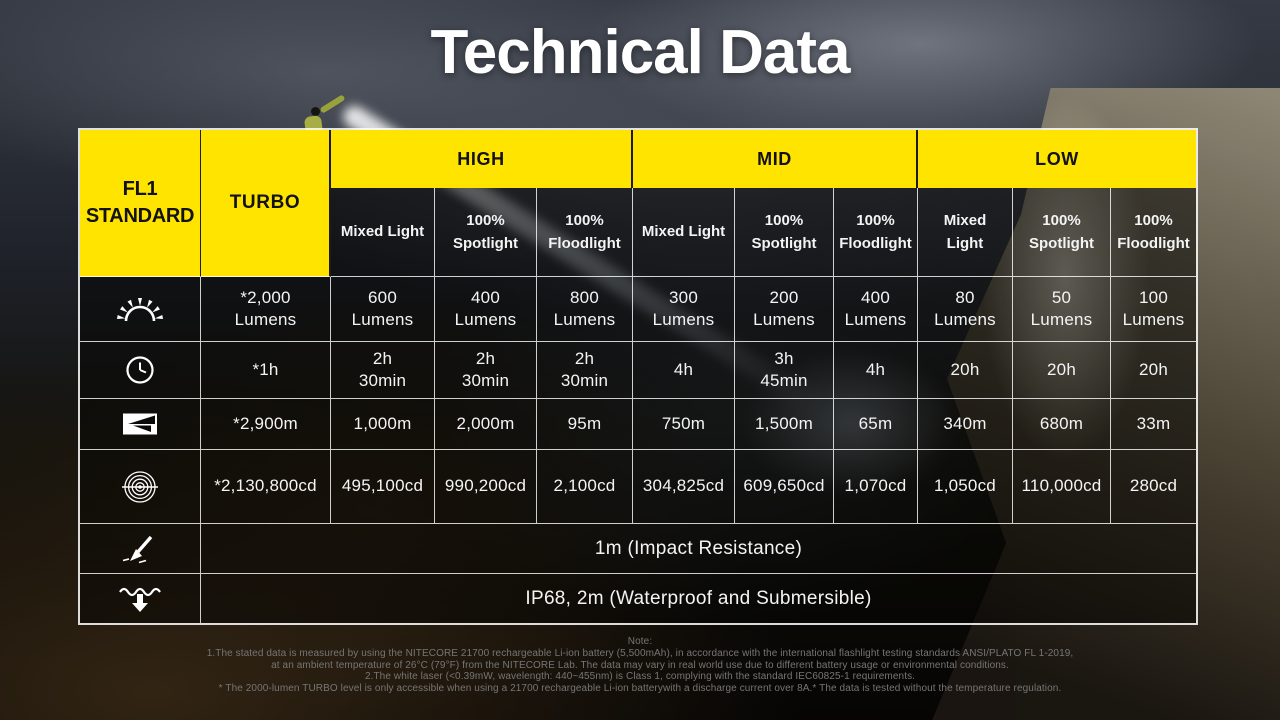 This screenshot has height=720, width=1280. What do you see at coordinates (784, 232) in the screenshot?
I see `mid-spotlight-header: 100% Spotlight` at bounding box center [784, 232].